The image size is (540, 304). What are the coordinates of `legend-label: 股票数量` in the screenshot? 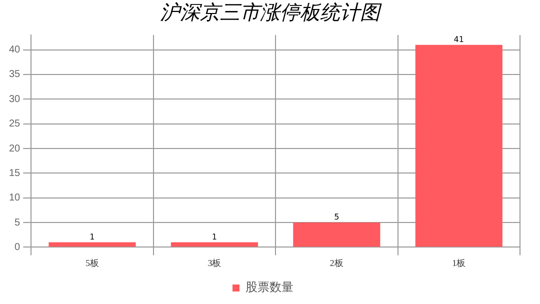 It's located at (270, 287).